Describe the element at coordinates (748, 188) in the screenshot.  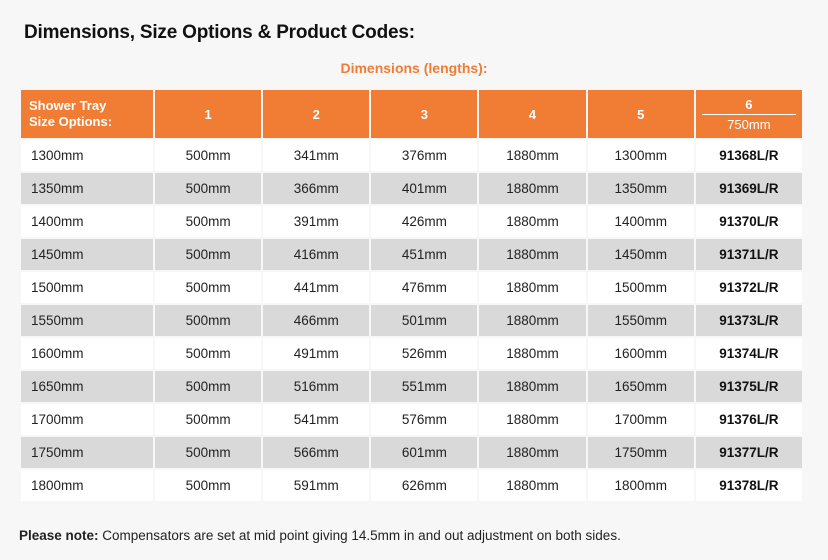
I see `product-code-cell: 91369L/R` at that location.